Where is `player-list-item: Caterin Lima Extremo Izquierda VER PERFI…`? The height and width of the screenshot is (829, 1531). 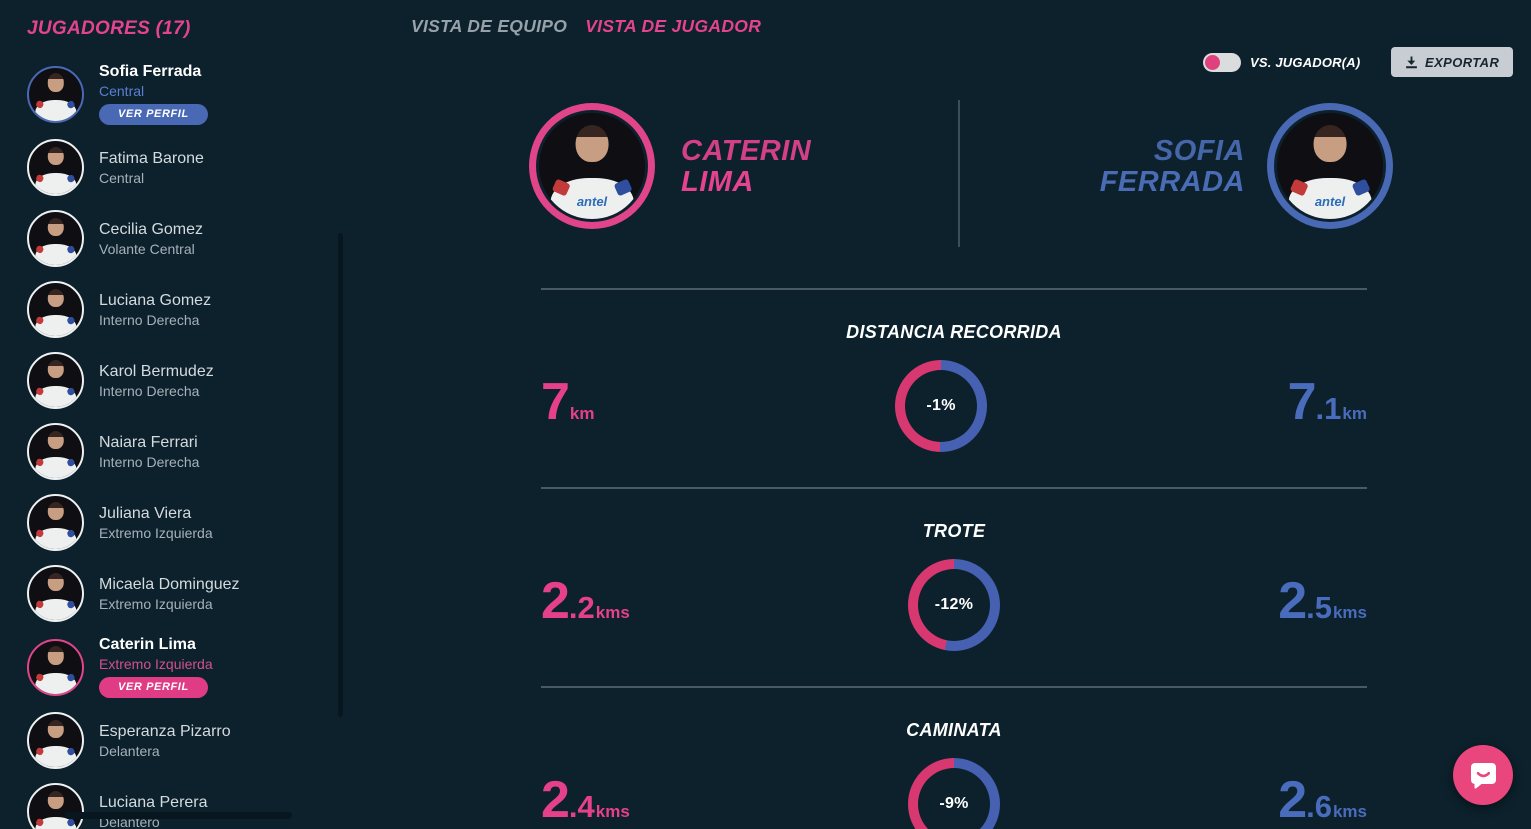
player-list-item: Caterin Lima Extremo Izquierda VER PERFI… is located at coordinates (186, 667).